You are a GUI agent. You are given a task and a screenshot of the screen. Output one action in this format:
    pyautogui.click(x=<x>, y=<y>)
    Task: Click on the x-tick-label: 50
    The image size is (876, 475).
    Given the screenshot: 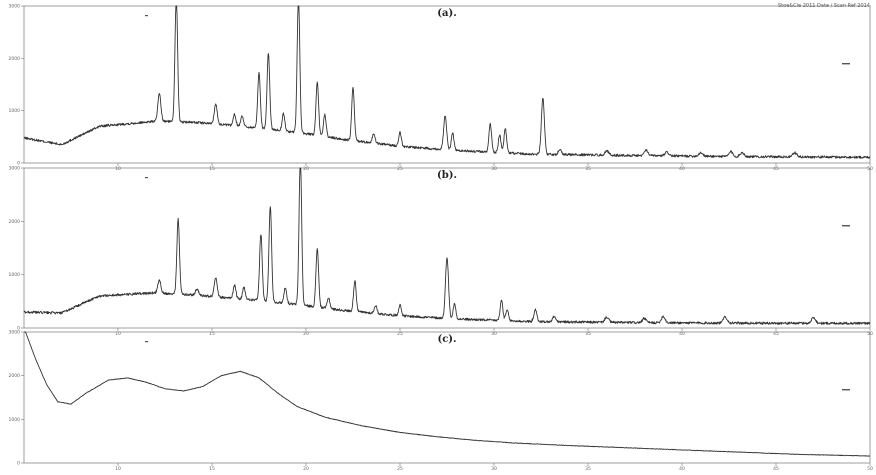 What is the action you would take?
    pyautogui.click(x=870, y=468)
    